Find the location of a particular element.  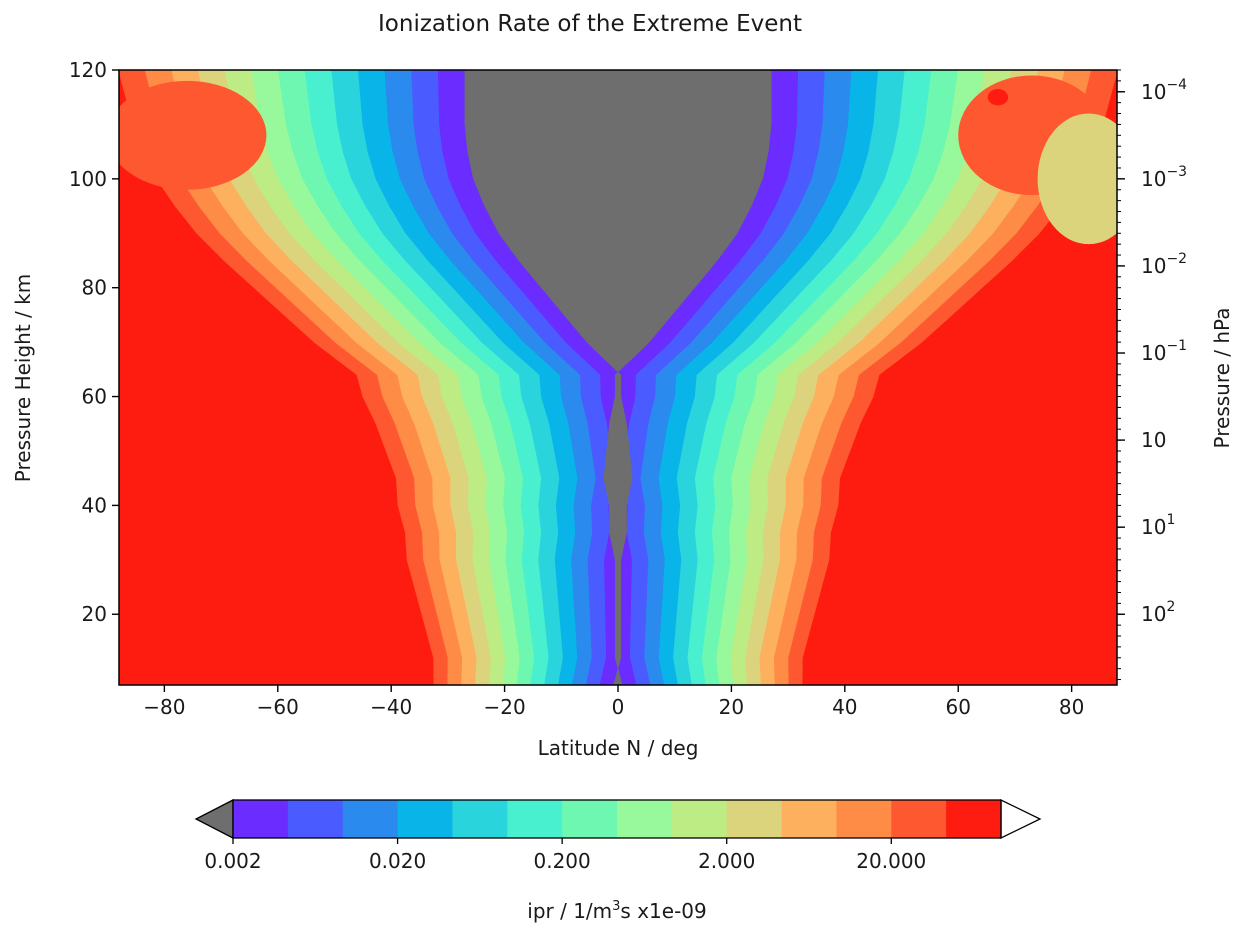

y-tick-label: 40 is located at coordinates (94, 505).